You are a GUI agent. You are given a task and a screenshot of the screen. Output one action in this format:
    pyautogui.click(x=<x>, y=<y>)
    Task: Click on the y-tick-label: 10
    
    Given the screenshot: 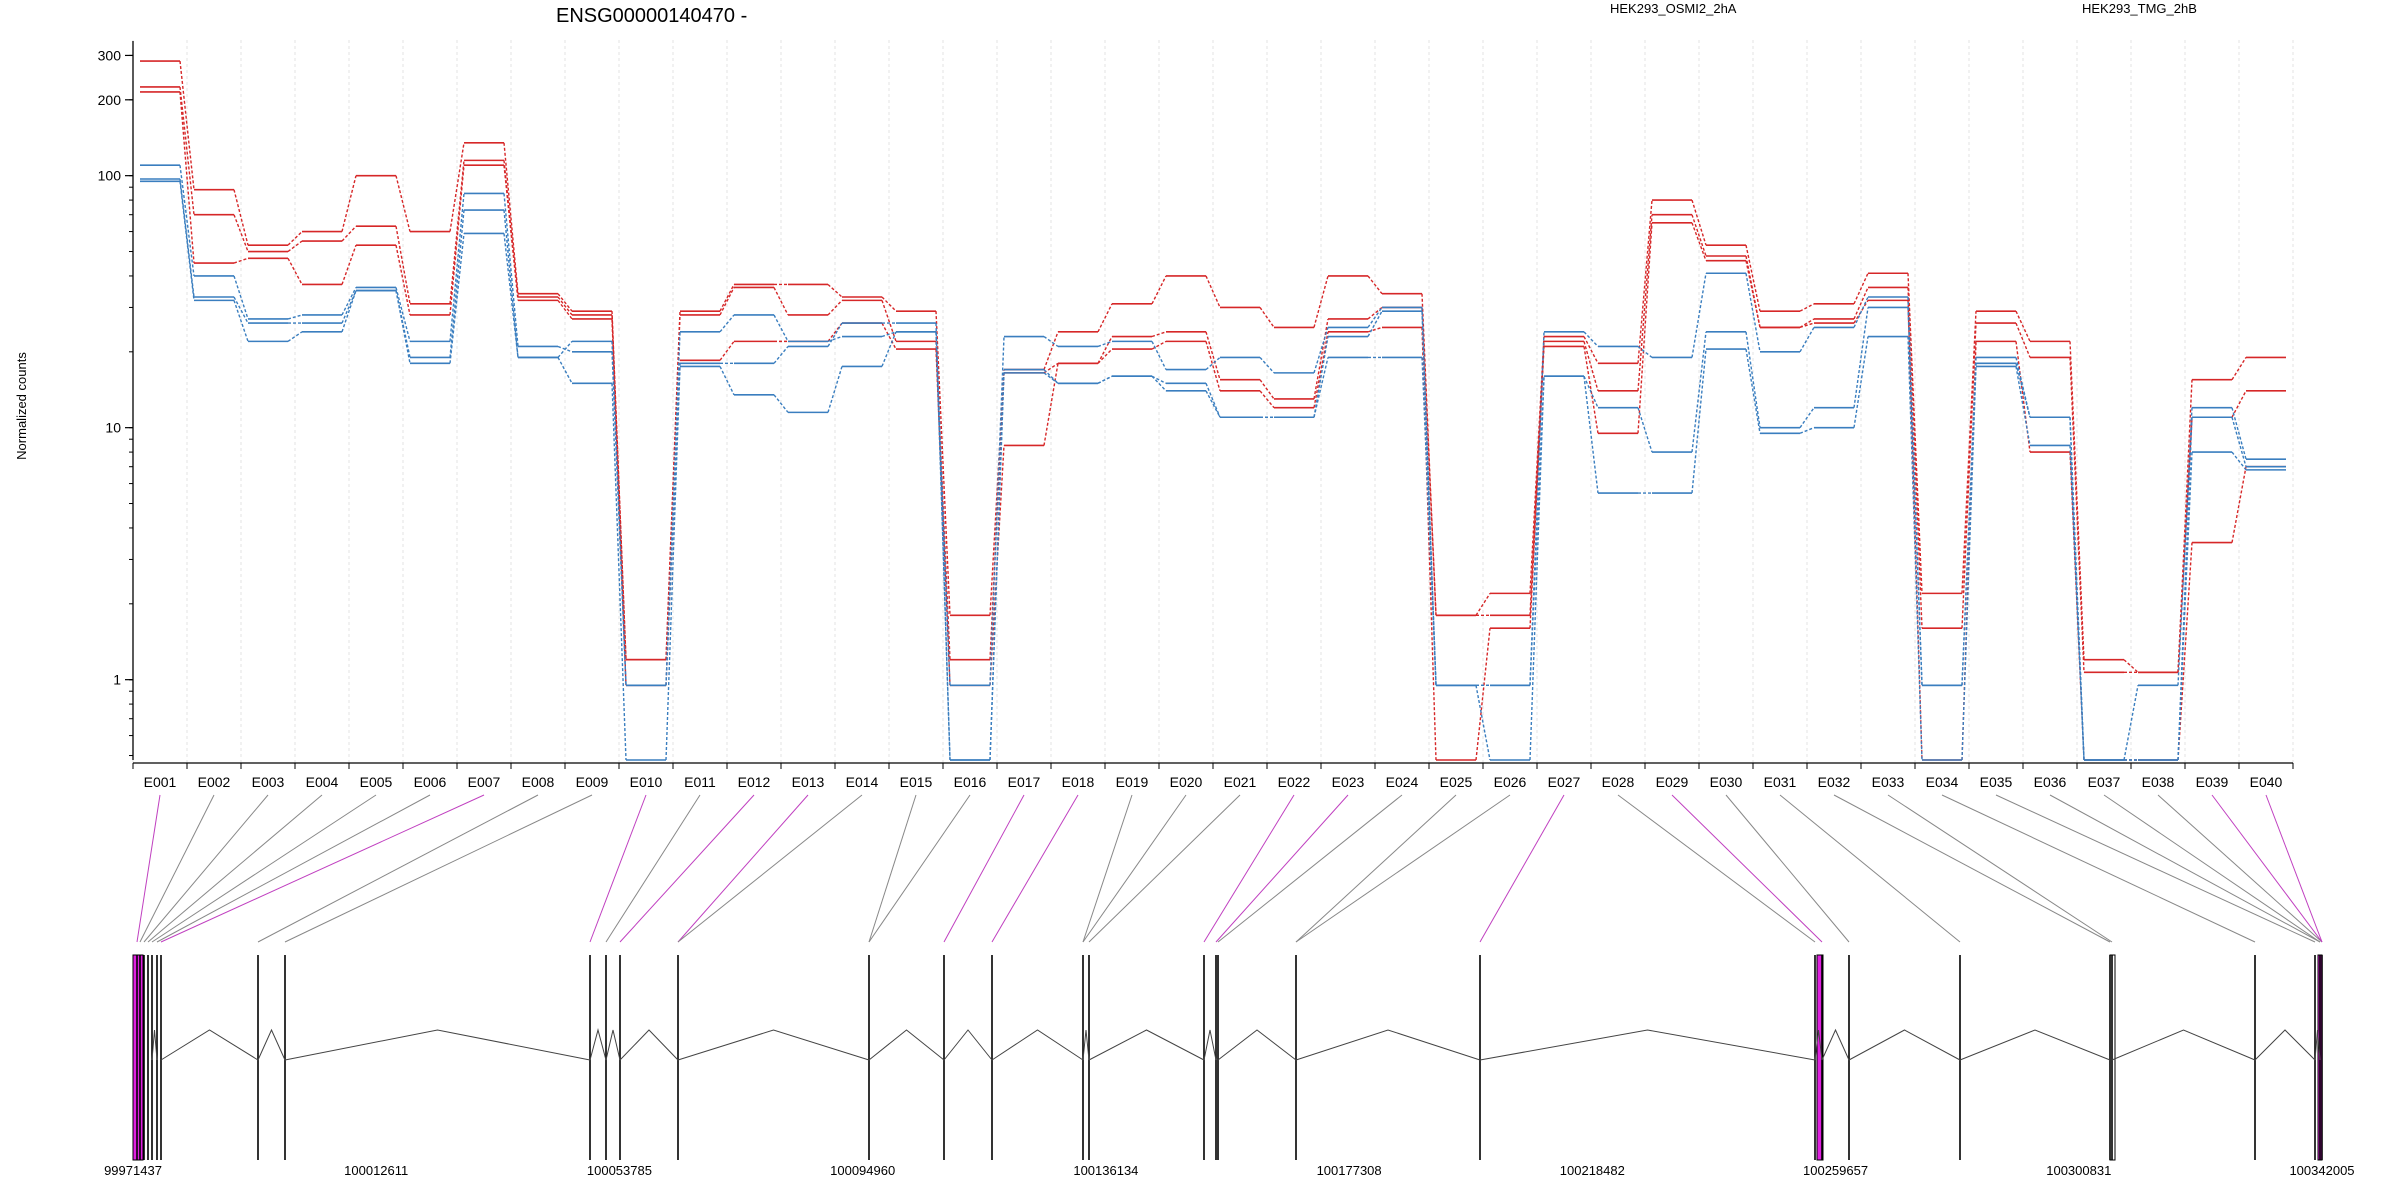 What is the action you would take?
    pyautogui.click(x=113, y=428)
    